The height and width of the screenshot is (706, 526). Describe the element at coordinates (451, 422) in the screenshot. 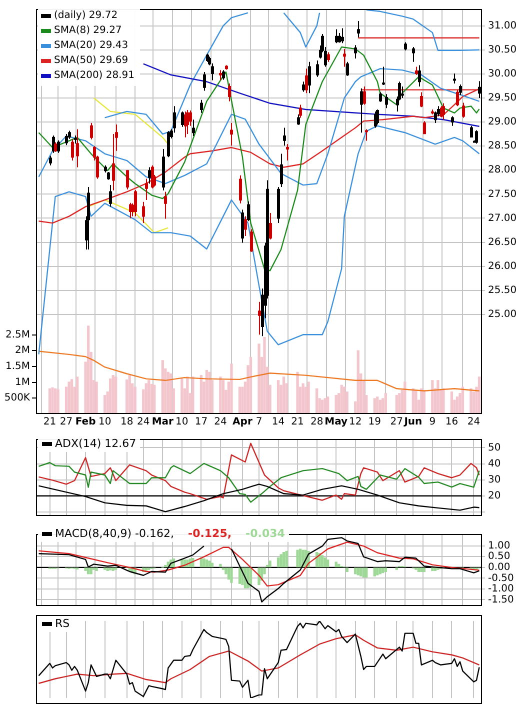

I see `x-tick-label: 16` at that location.